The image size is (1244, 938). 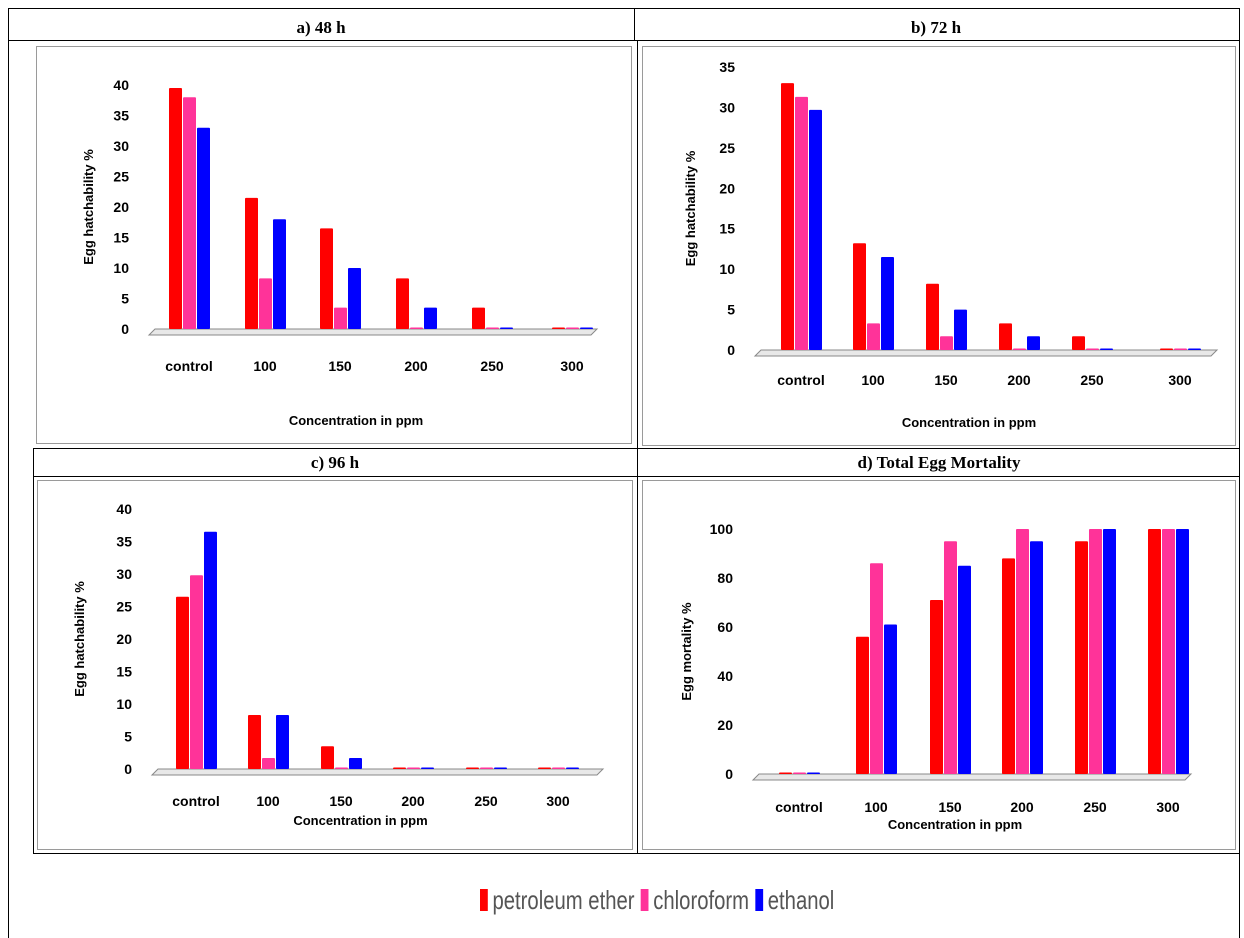 What do you see at coordinates (657, 900) in the screenshot?
I see `legend: petroleum ether chloroform ethanol` at bounding box center [657, 900].